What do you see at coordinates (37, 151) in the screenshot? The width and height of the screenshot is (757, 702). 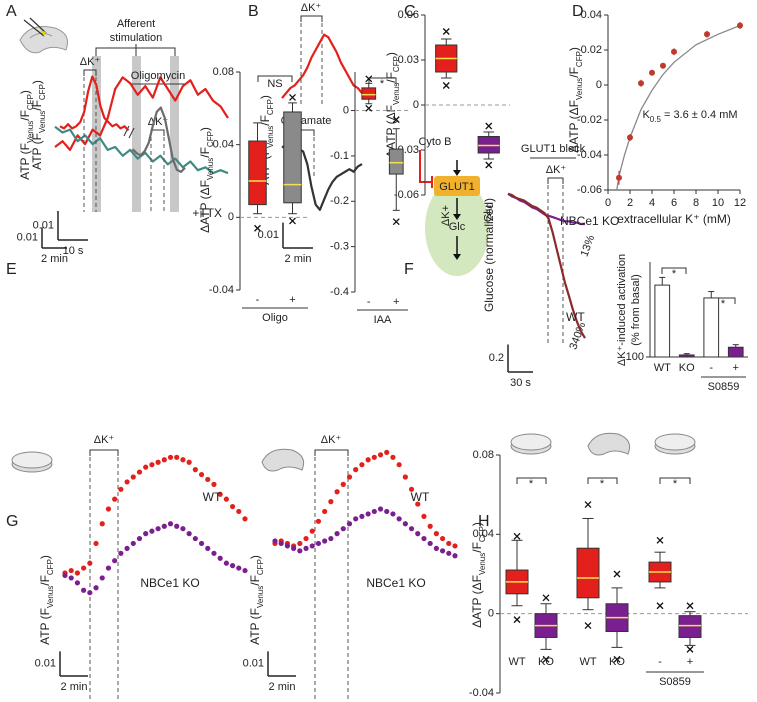 I see `label-part: ATP (F` at bounding box center [37, 151].